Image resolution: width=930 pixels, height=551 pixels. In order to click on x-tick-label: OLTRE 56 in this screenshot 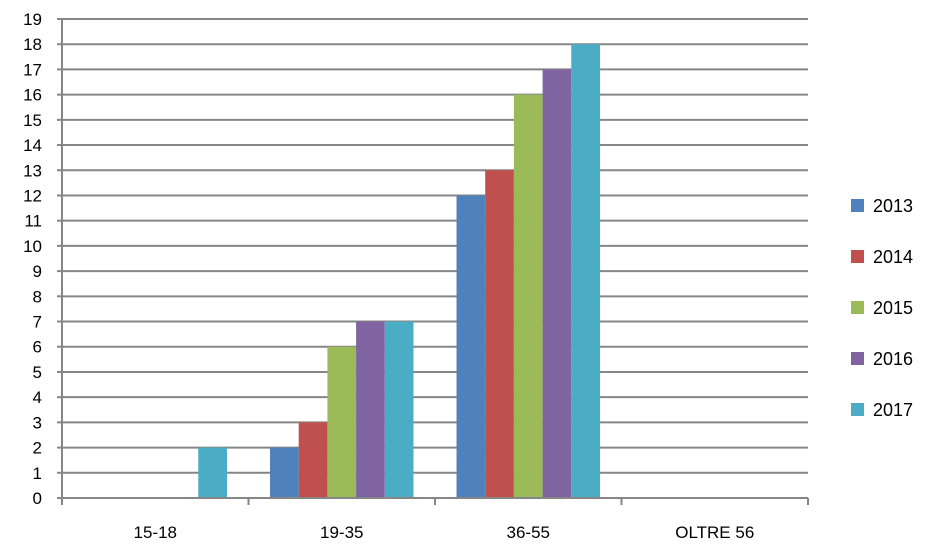, I will do `click(714, 532)`.